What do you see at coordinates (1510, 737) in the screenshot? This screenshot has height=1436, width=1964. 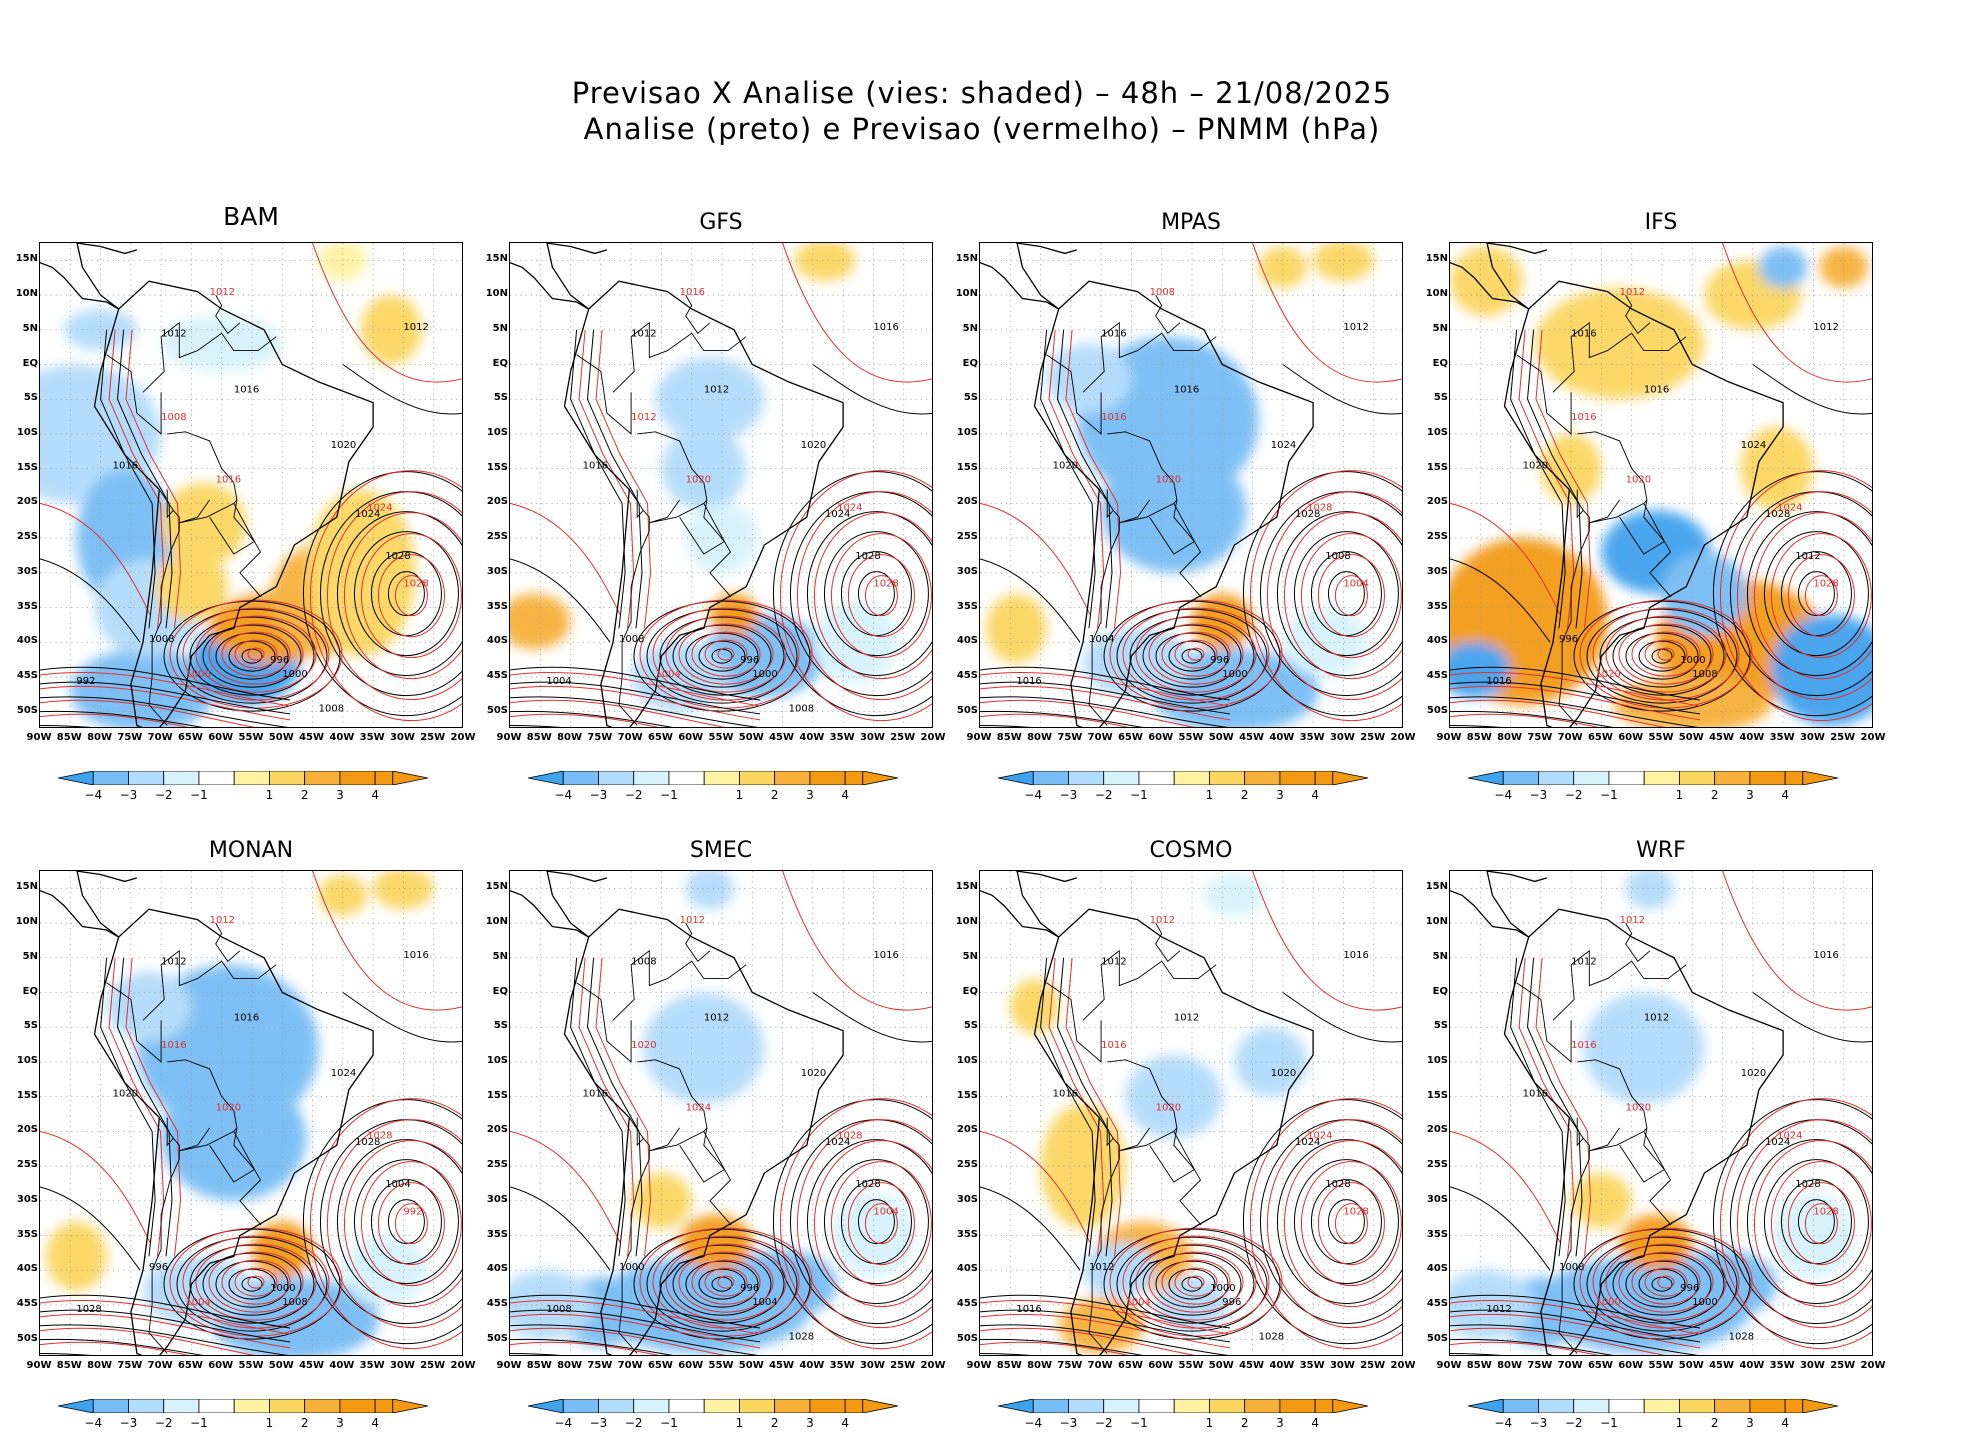 I see `longitude-label: 80W` at bounding box center [1510, 737].